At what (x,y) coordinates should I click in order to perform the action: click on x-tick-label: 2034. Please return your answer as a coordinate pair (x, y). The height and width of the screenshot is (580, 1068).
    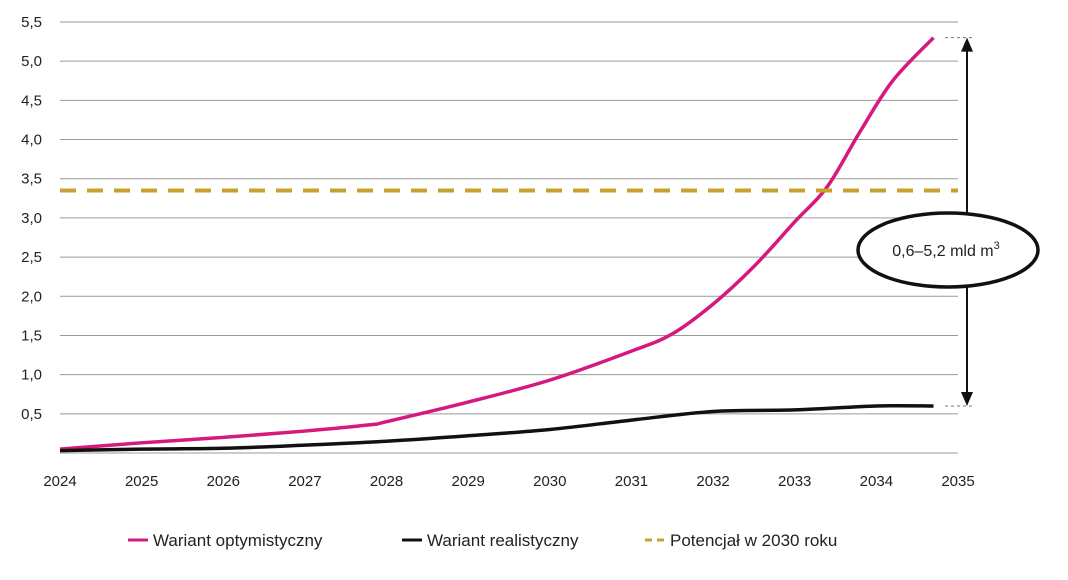
    Looking at the image, I should click on (876, 481).